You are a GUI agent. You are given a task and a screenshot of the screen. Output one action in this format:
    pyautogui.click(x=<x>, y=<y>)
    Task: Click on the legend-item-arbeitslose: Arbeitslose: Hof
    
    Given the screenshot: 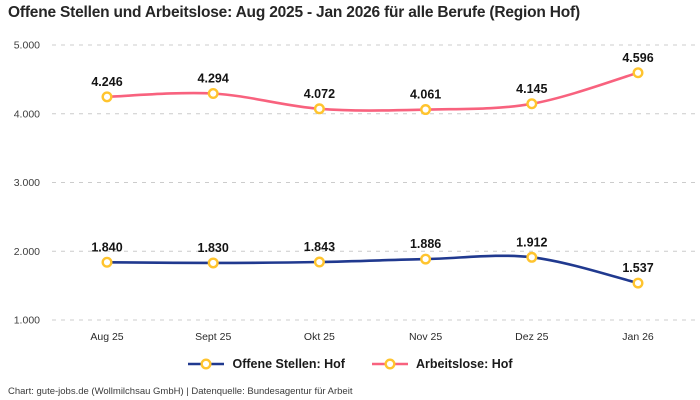 What is the action you would take?
    pyautogui.click(x=442, y=364)
    